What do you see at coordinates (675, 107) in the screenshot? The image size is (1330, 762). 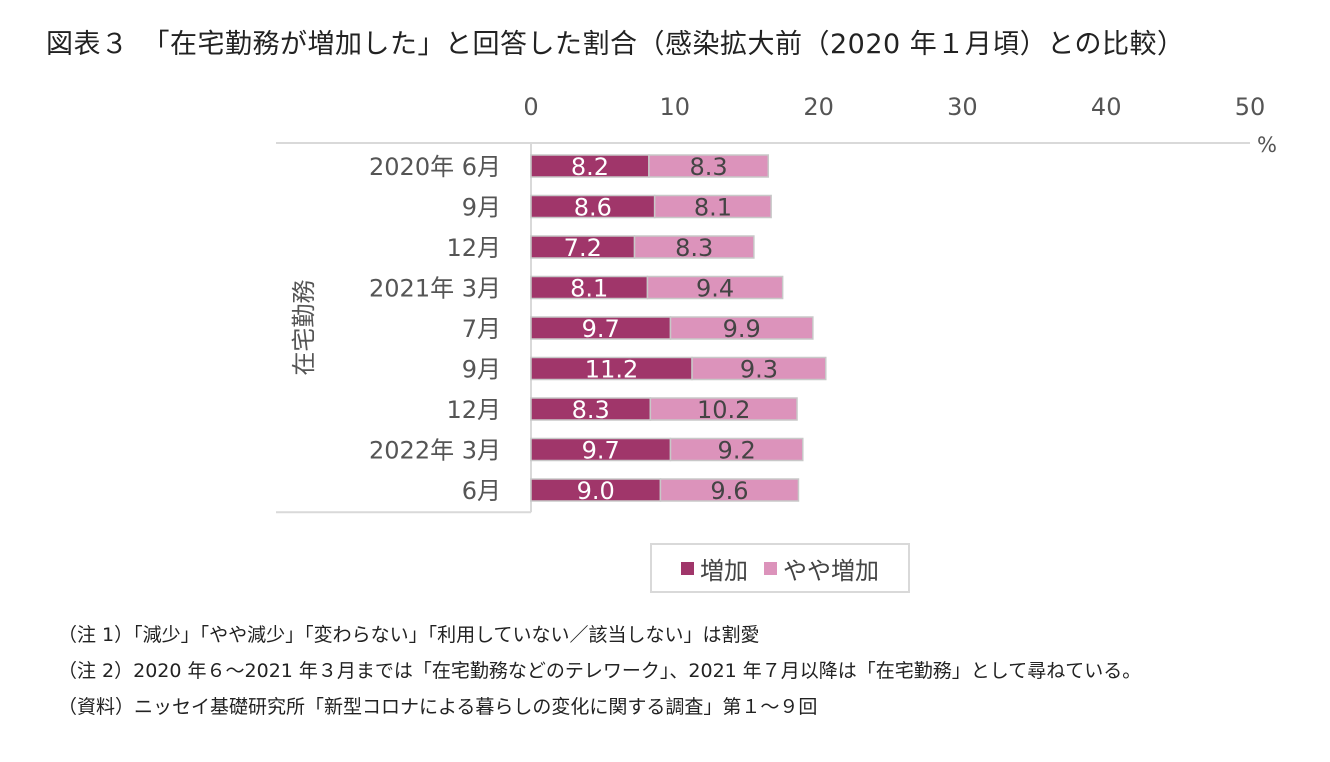 I see `x-tick-label: 10` at bounding box center [675, 107].